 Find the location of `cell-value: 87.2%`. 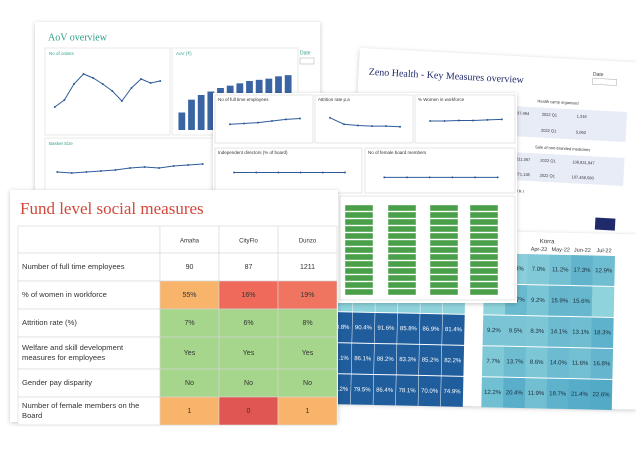

cell-value: 87.2% is located at coordinates (340, 390).